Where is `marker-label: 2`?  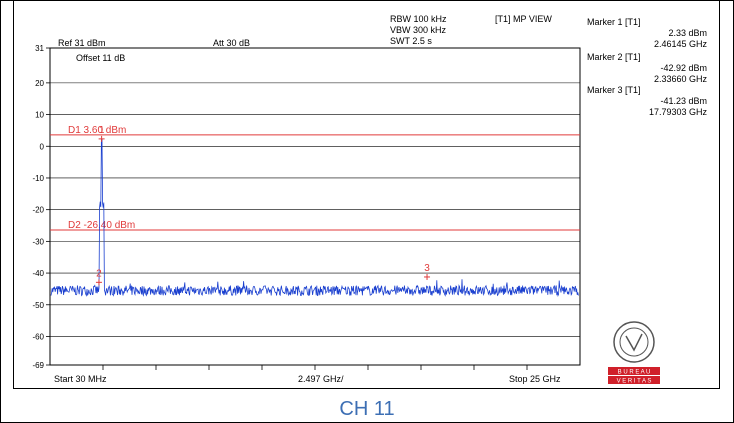 marker-label: 2 is located at coordinates (99, 273).